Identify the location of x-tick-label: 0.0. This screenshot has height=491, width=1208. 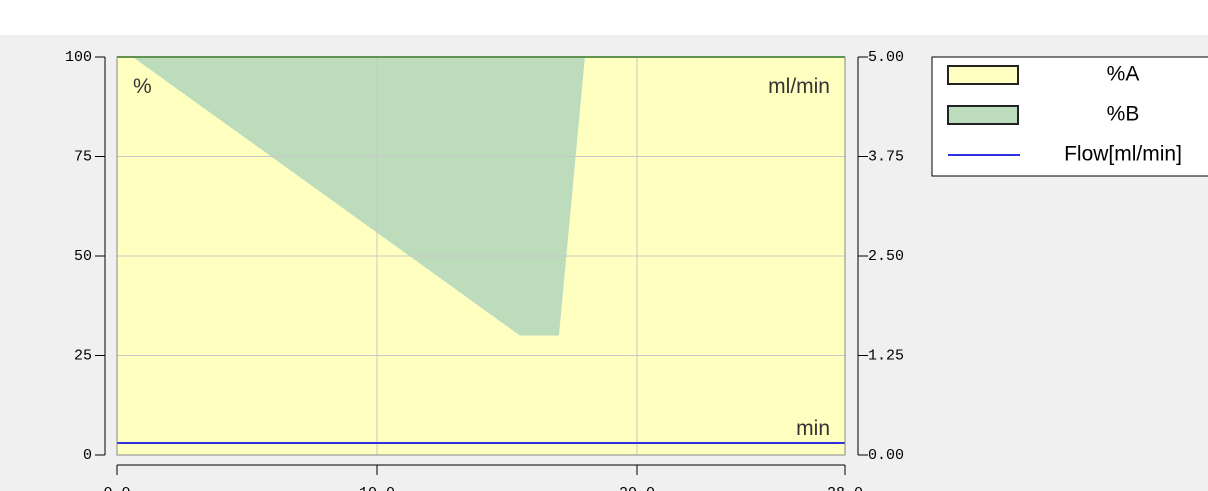
(116, 488).